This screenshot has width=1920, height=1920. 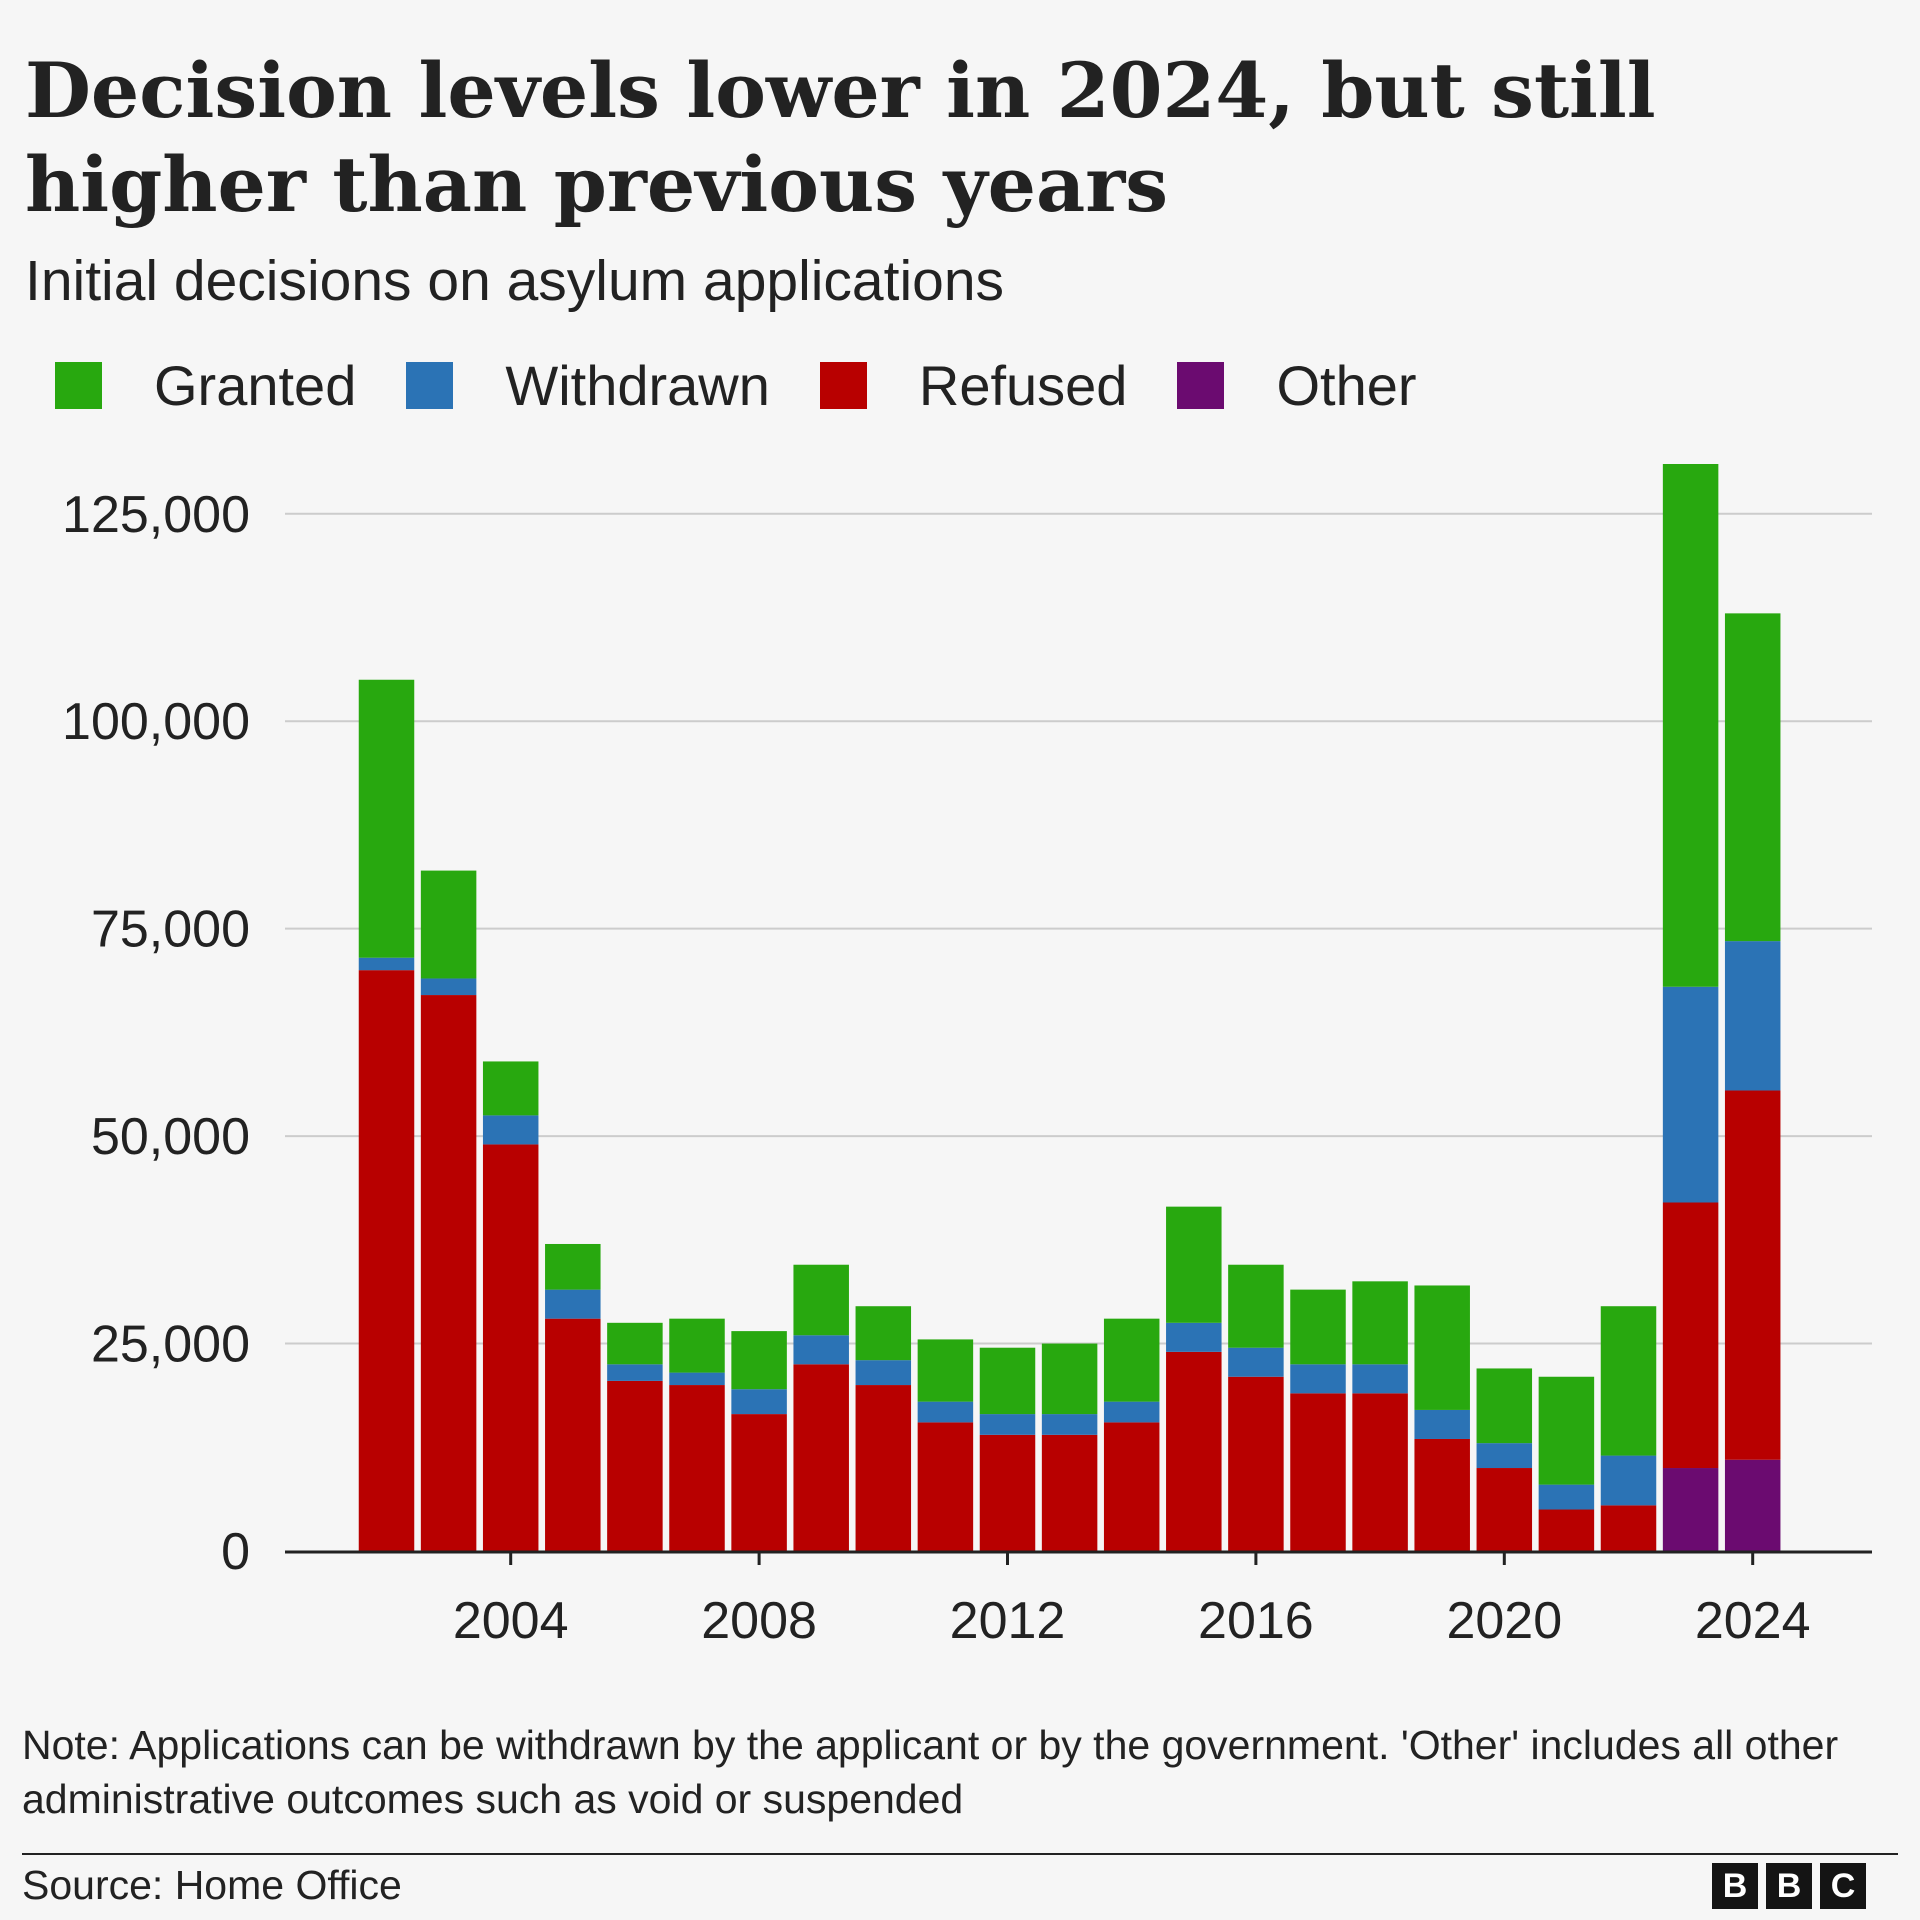 What do you see at coordinates (1346, 385) in the screenshot?
I see `legend-label-other: Other` at bounding box center [1346, 385].